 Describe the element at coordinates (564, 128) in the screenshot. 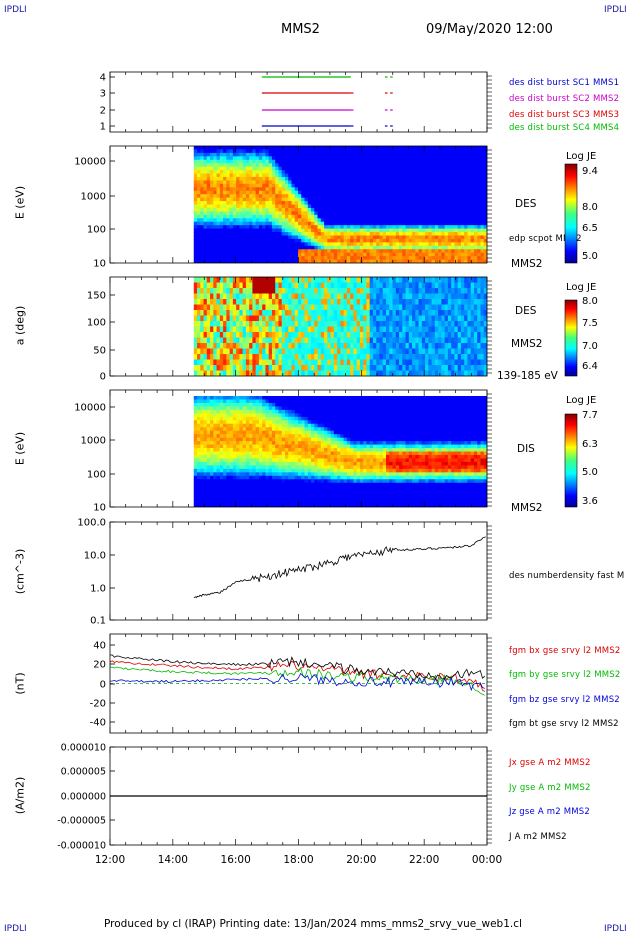

I see `burst-legend-mms4: des dist burst SC4 MMS4` at that location.